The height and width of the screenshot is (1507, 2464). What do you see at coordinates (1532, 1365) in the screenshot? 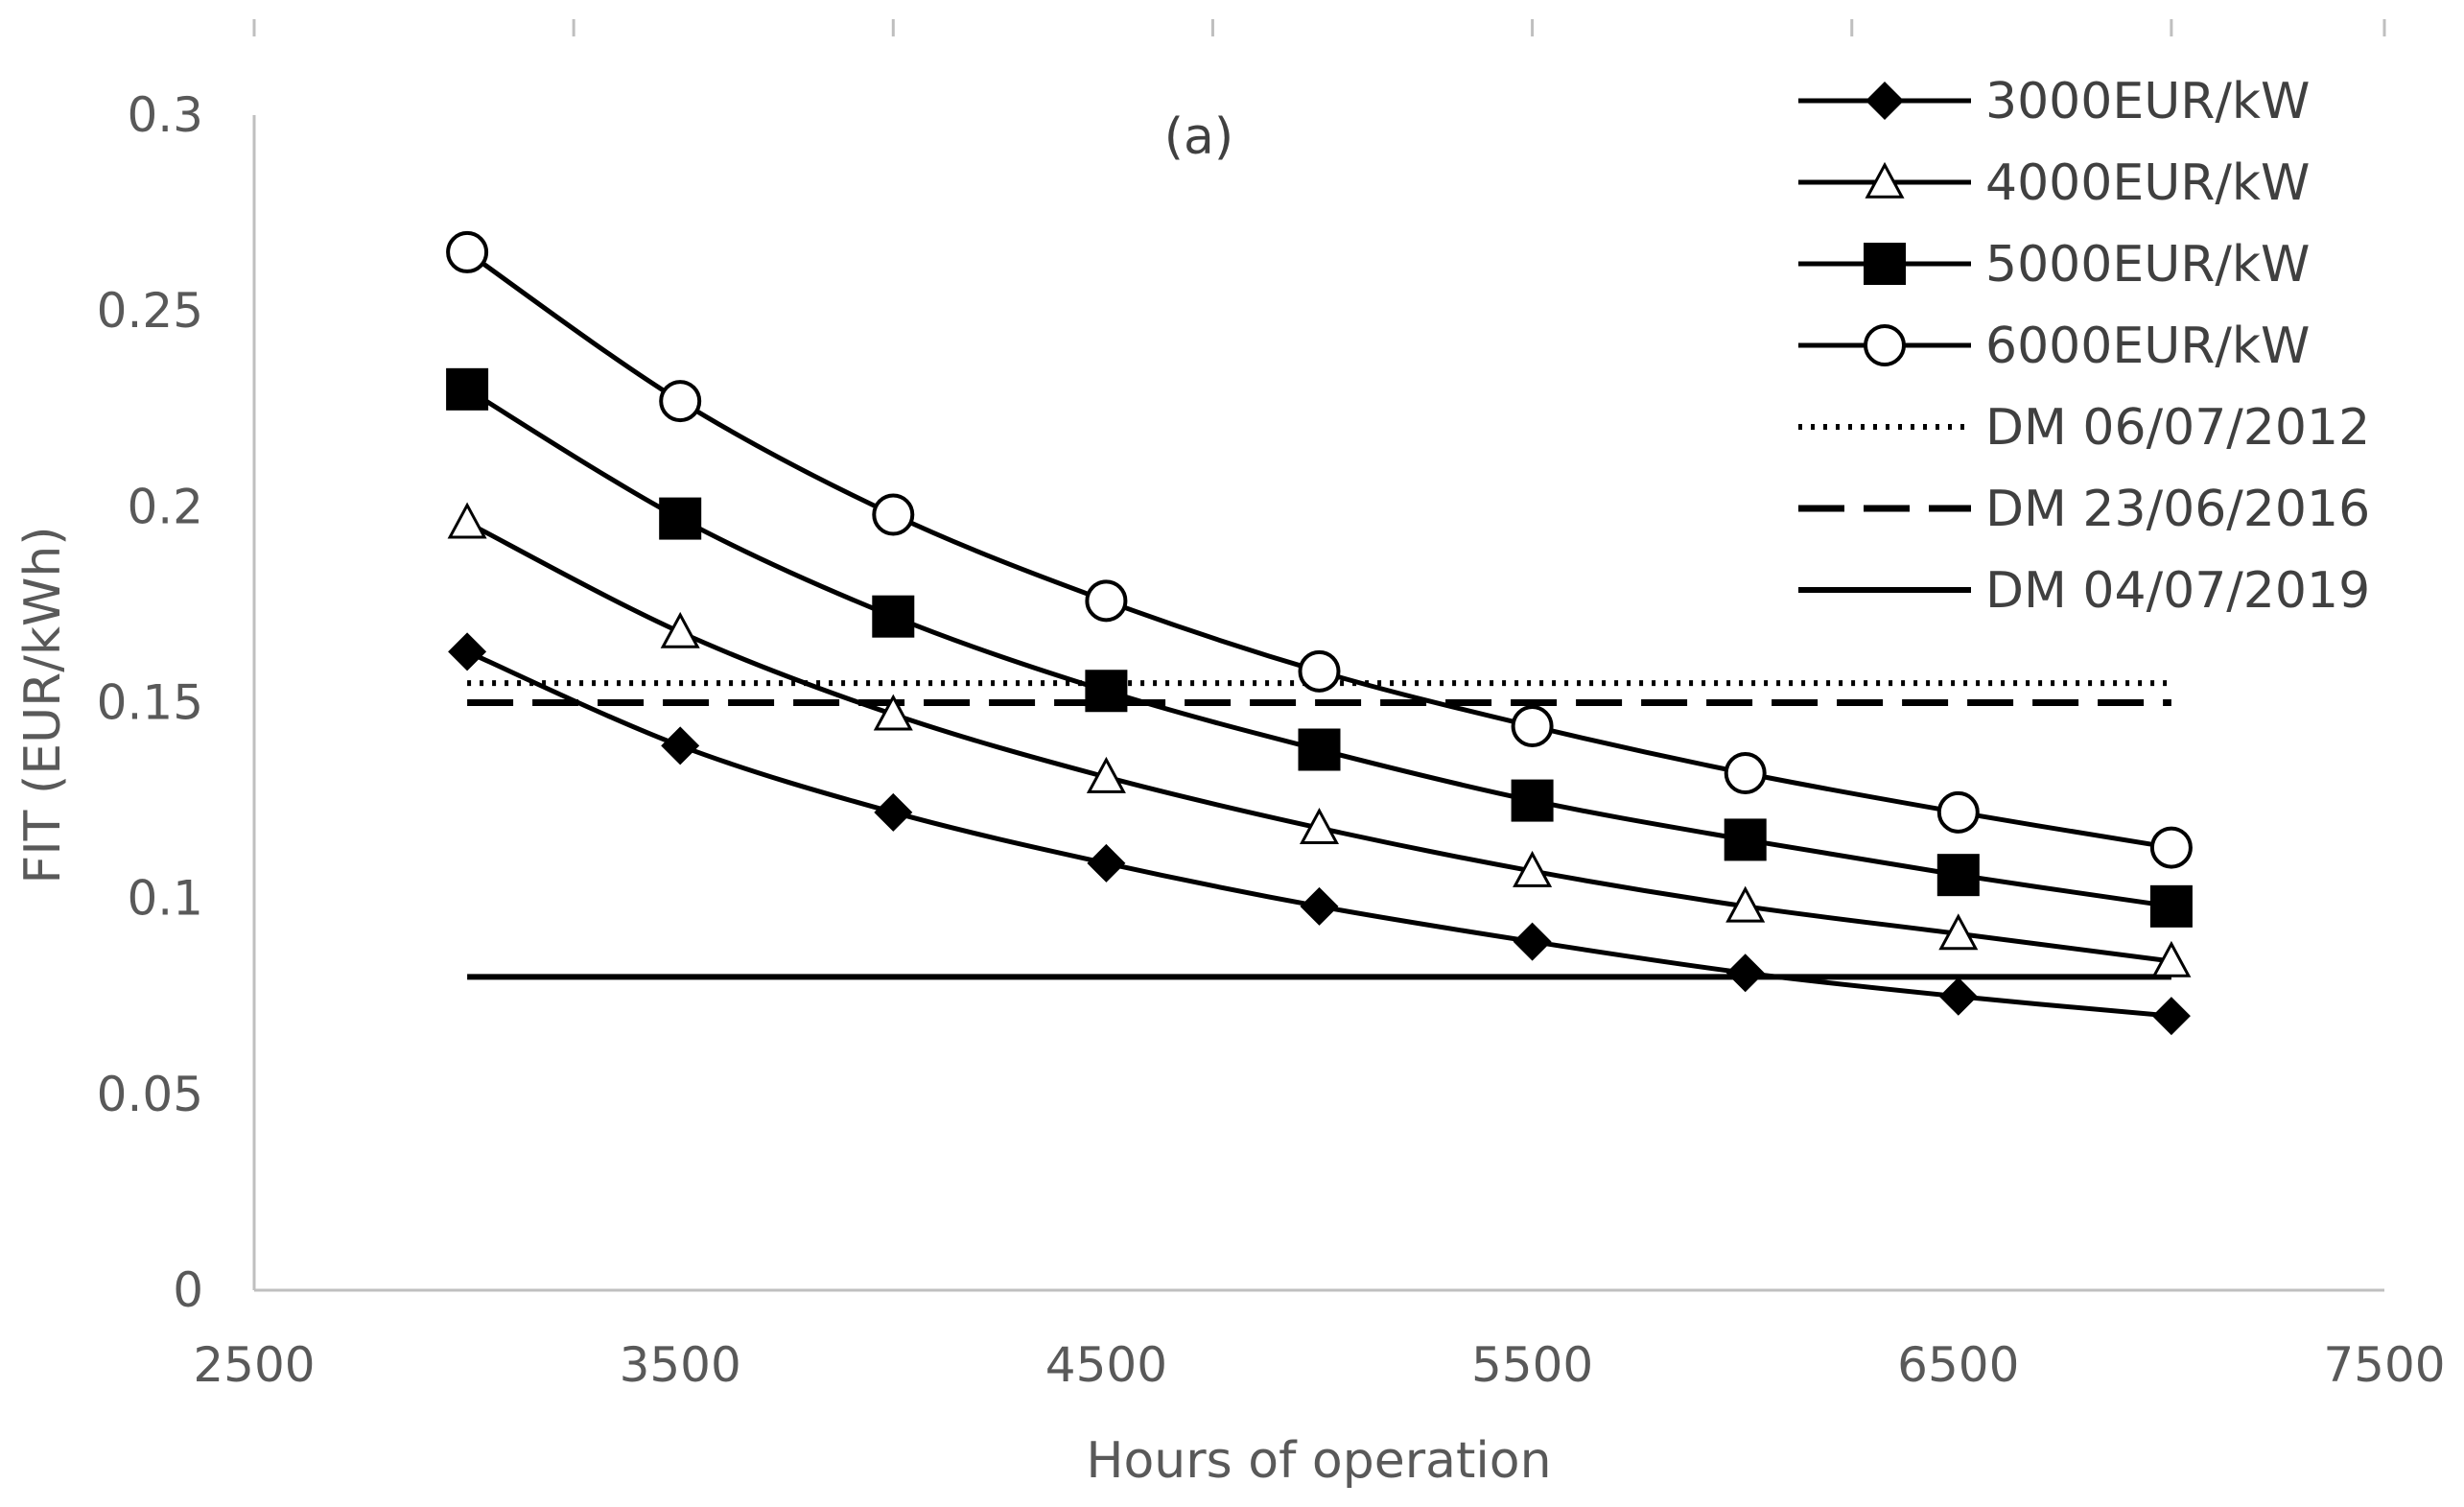
I see `x-tick-label: 5500` at bounding box center [1532, 1365].